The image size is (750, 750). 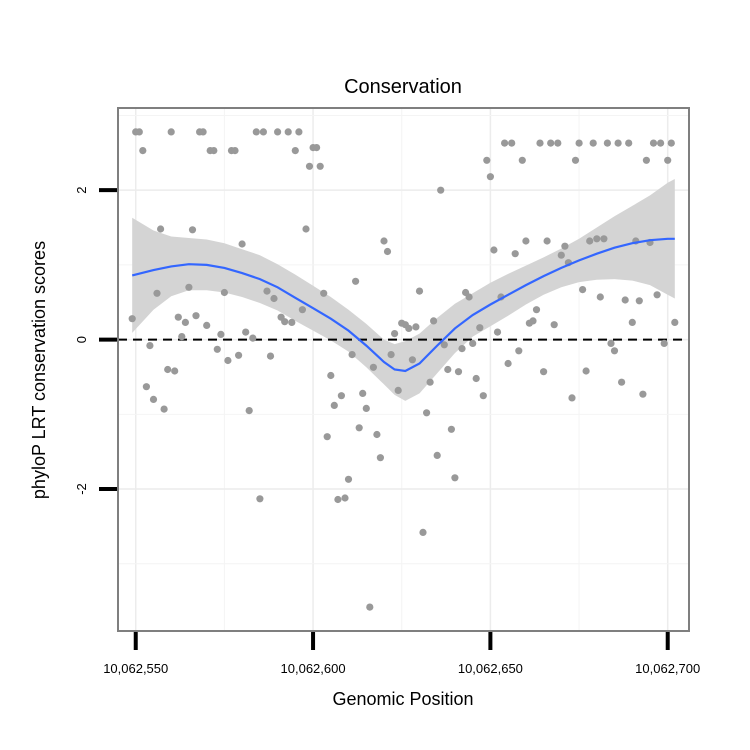 I want to click on x-tick-label: 10,062,550, so click(x=135, y=668).